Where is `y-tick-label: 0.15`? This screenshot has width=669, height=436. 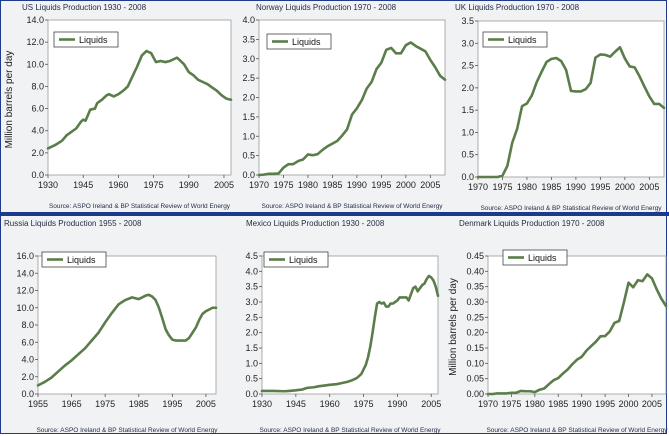 y-tick-label: 0.15 is located at coordinates (475, 348).